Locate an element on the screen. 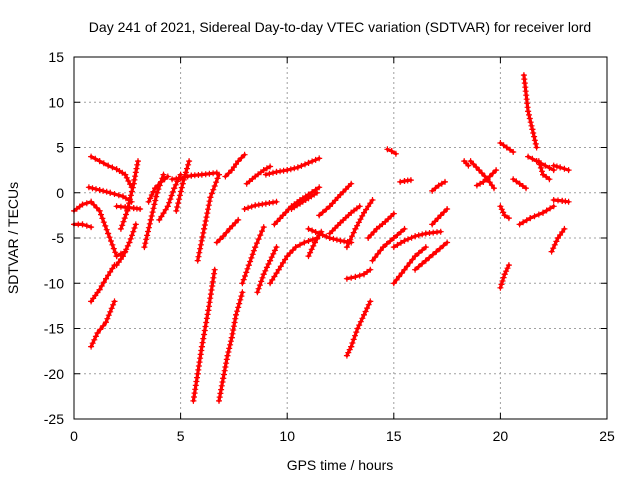  y-tick-label: -15 is located at coordinates (54, 329).